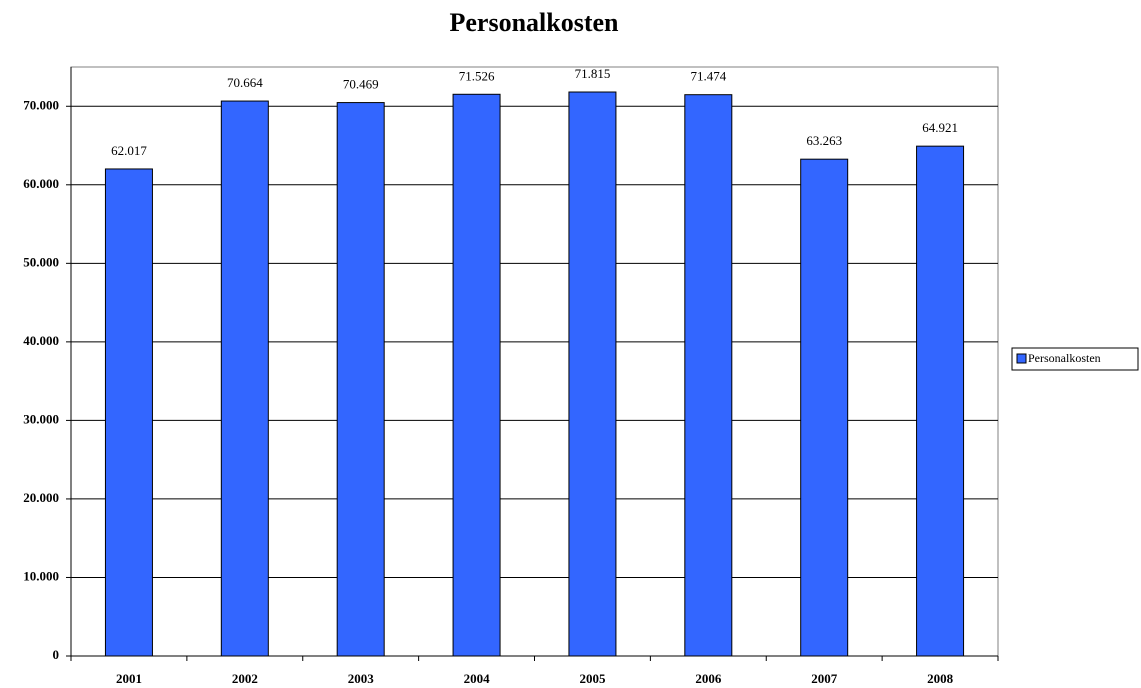 The height and width of the screenshot is (688, 1141). I want to click on y-tick-label: 40.000, so click(41, 340).